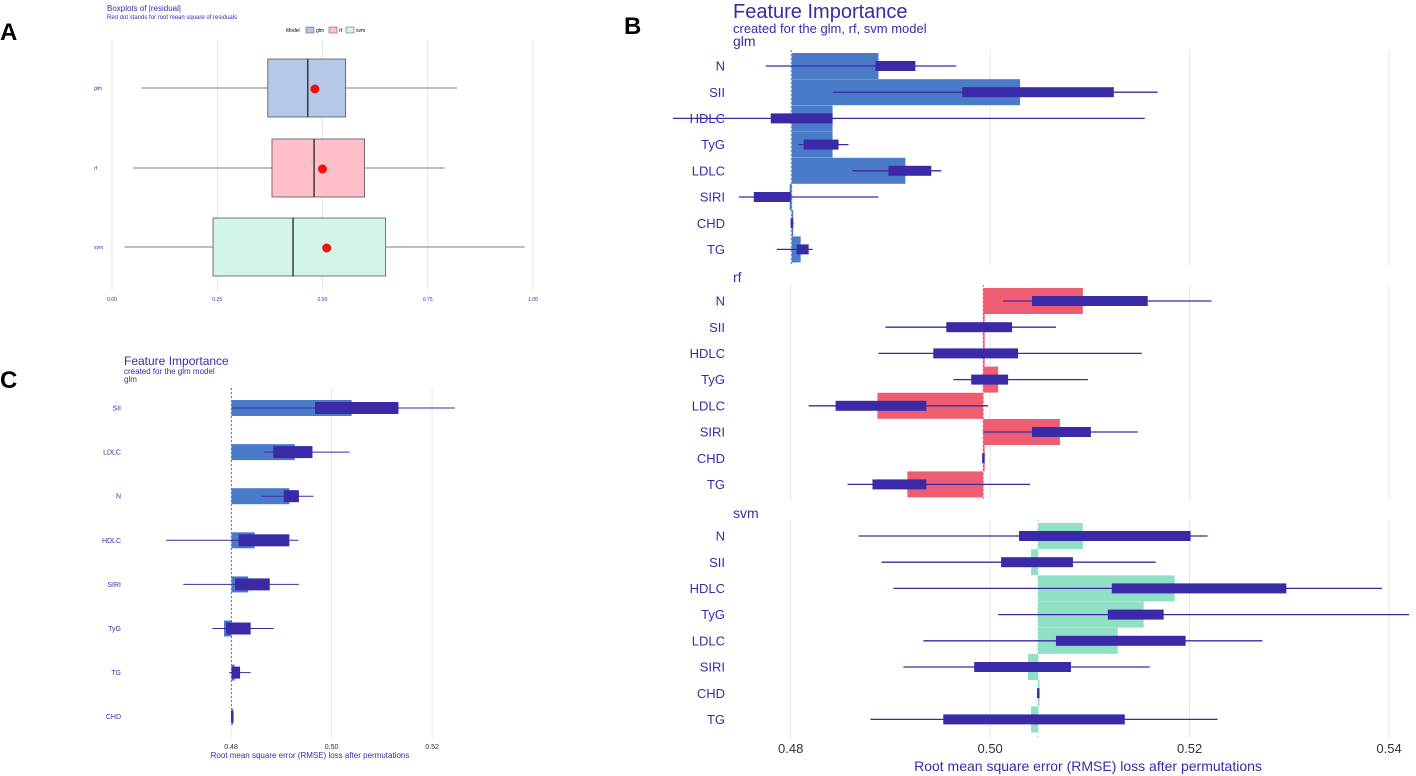  What do you see at coordinates (112, 300) in the screenshot?
I see `x-tick-label: 0.00` at bounding box center [112, 300].